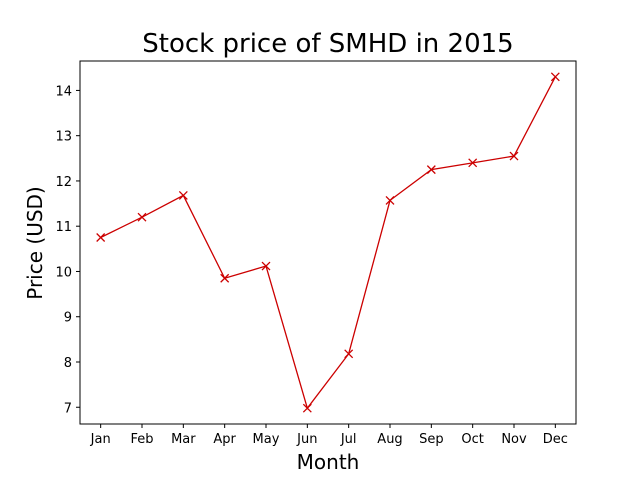 This screenshot has height=480, width=640. I want to click on y-tick-label: 11, so click(63, 227).